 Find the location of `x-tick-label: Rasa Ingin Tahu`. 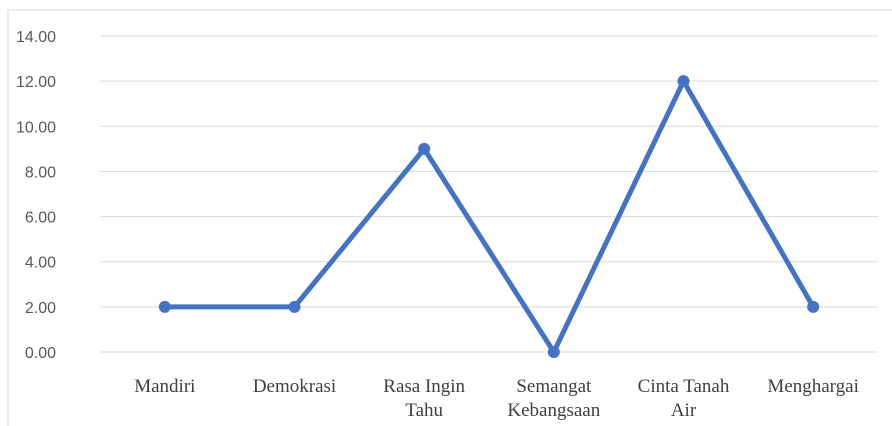

x-tick-label: Rasa Ingin Tahu is located at coordinates (424, 398).